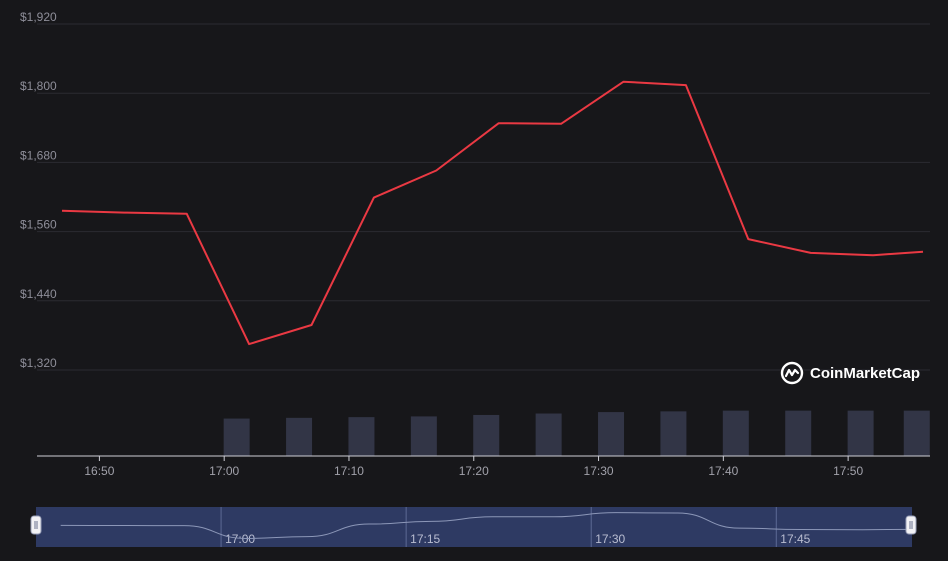  What do you see at coordinates (38, 86) in the screenshot?
I see `y-tick-label: $1,800` at bounding box center [38, 86].